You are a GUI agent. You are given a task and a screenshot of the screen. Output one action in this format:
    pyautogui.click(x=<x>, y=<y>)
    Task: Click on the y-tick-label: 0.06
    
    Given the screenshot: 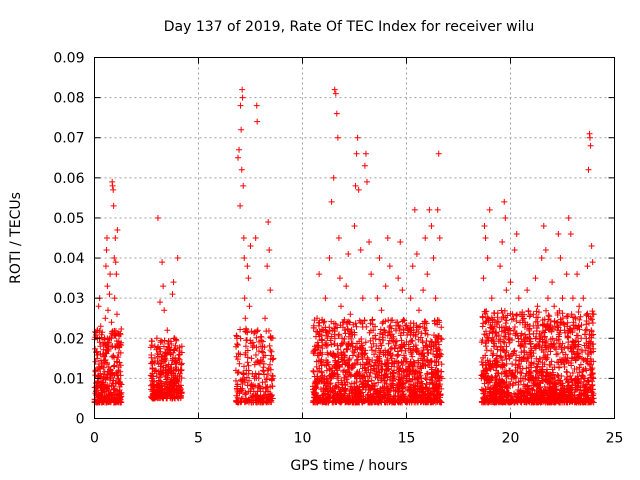 What is the action you would take?
    pyautogui.click(x=68, y=179)
    